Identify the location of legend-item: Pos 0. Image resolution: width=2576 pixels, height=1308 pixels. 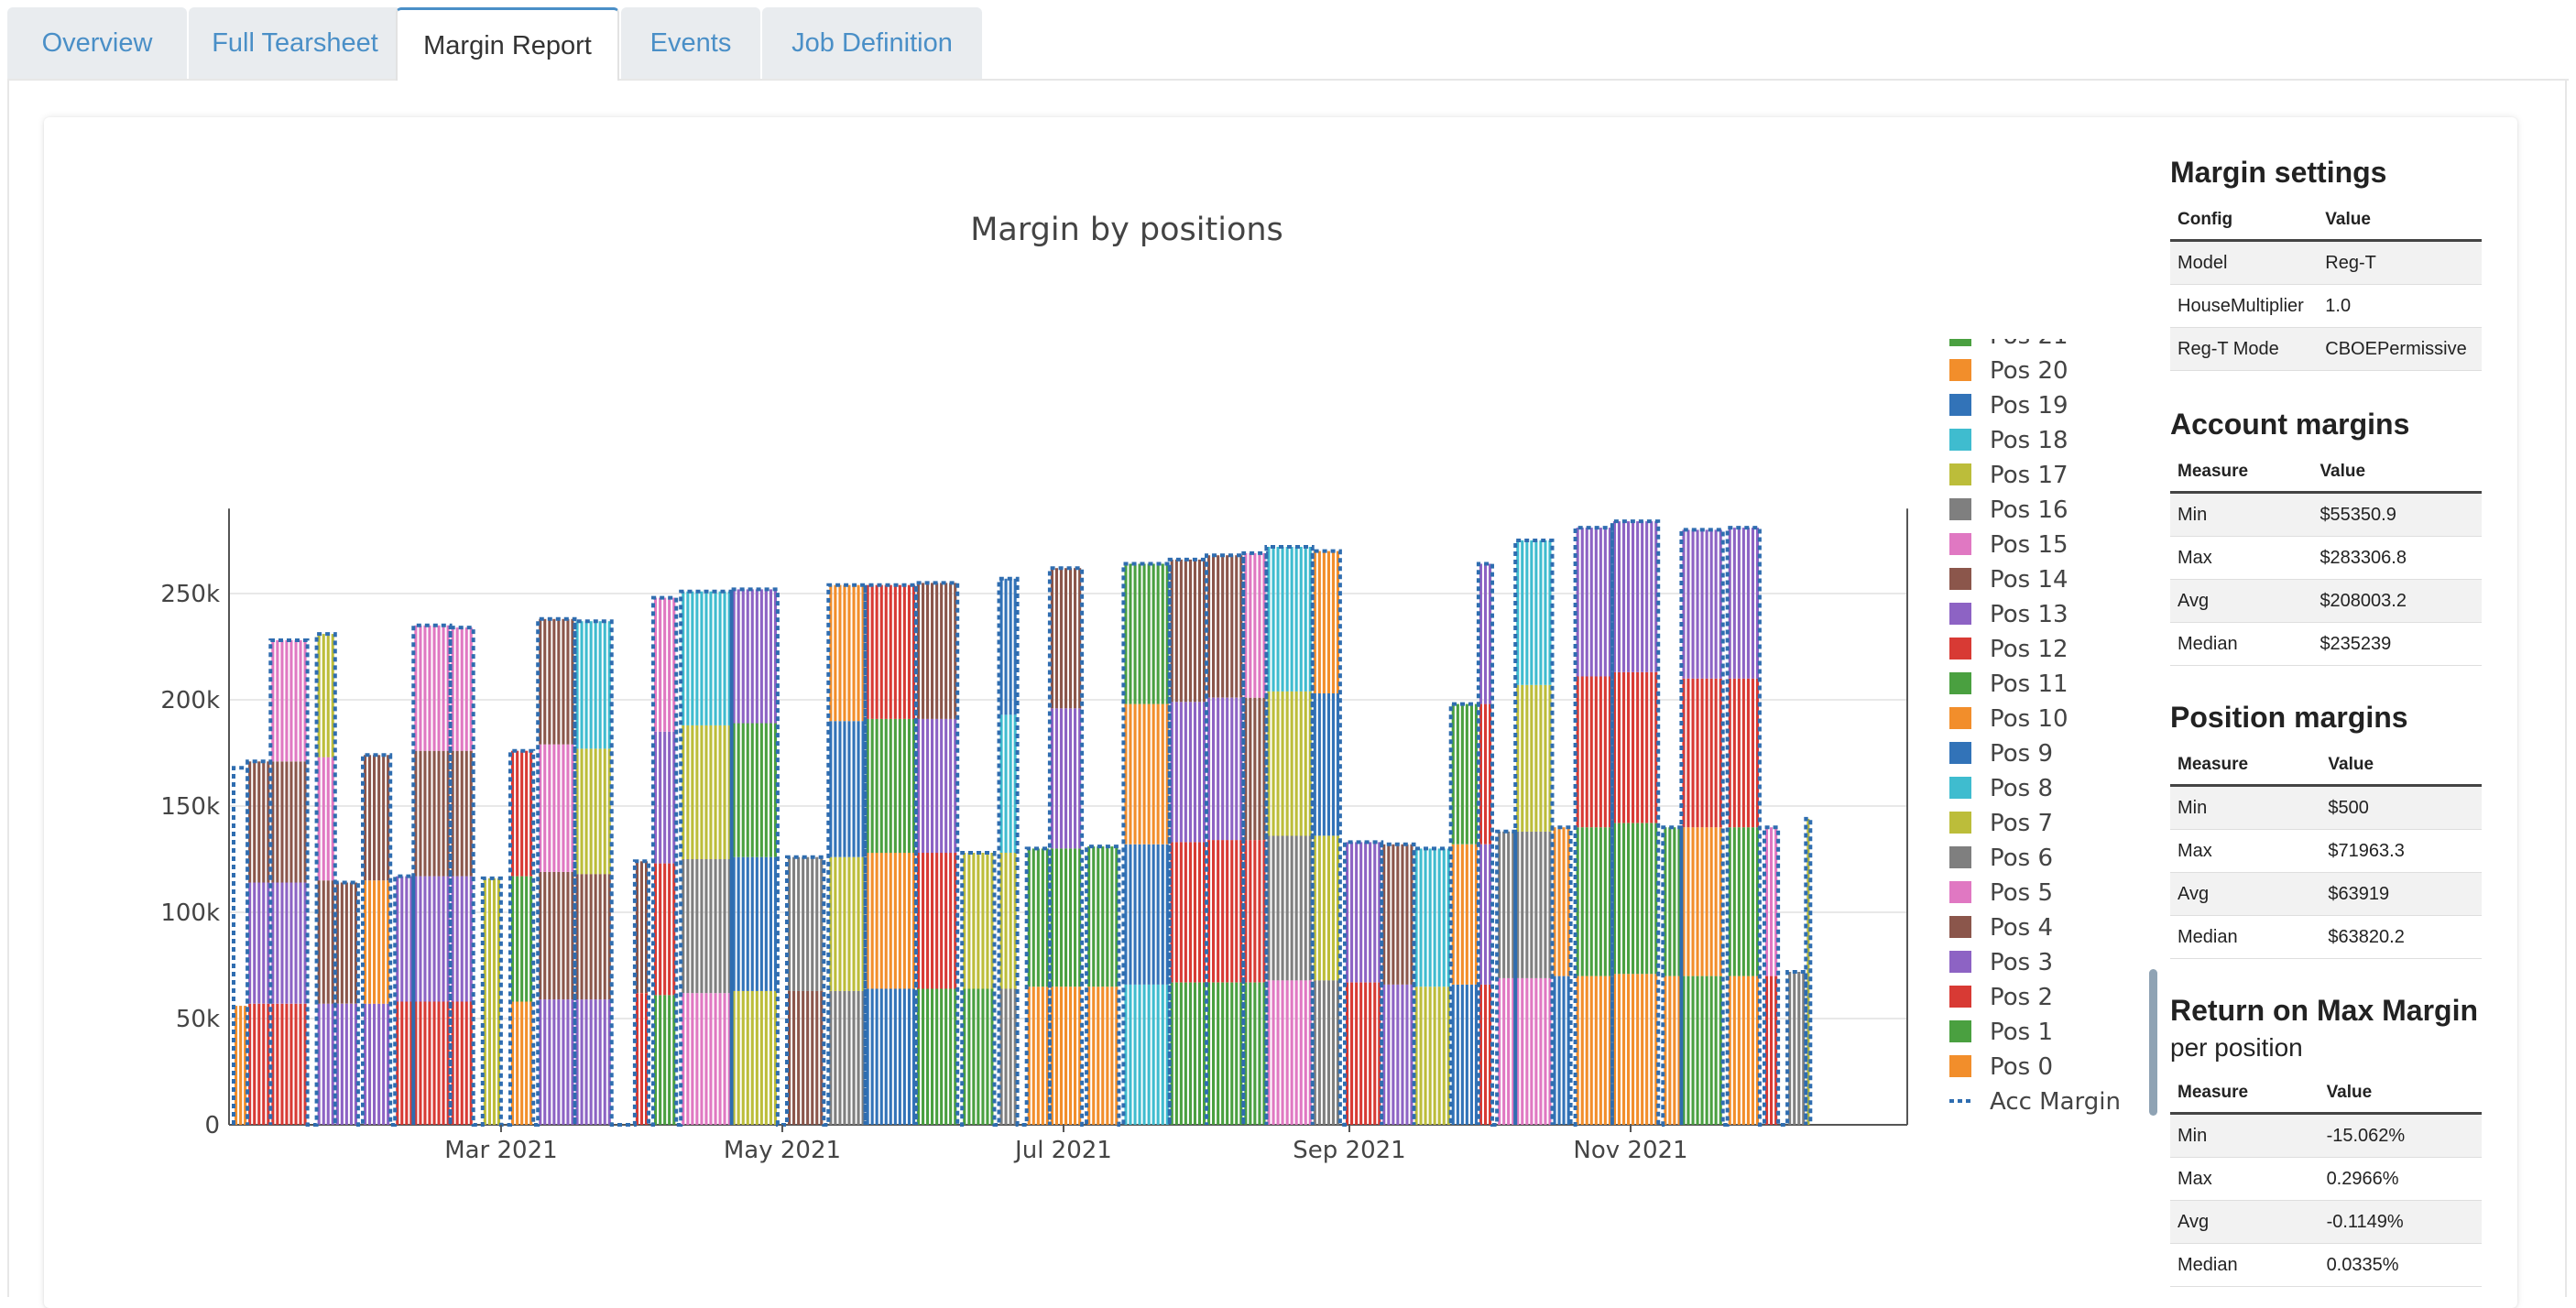
(2001, 1067).